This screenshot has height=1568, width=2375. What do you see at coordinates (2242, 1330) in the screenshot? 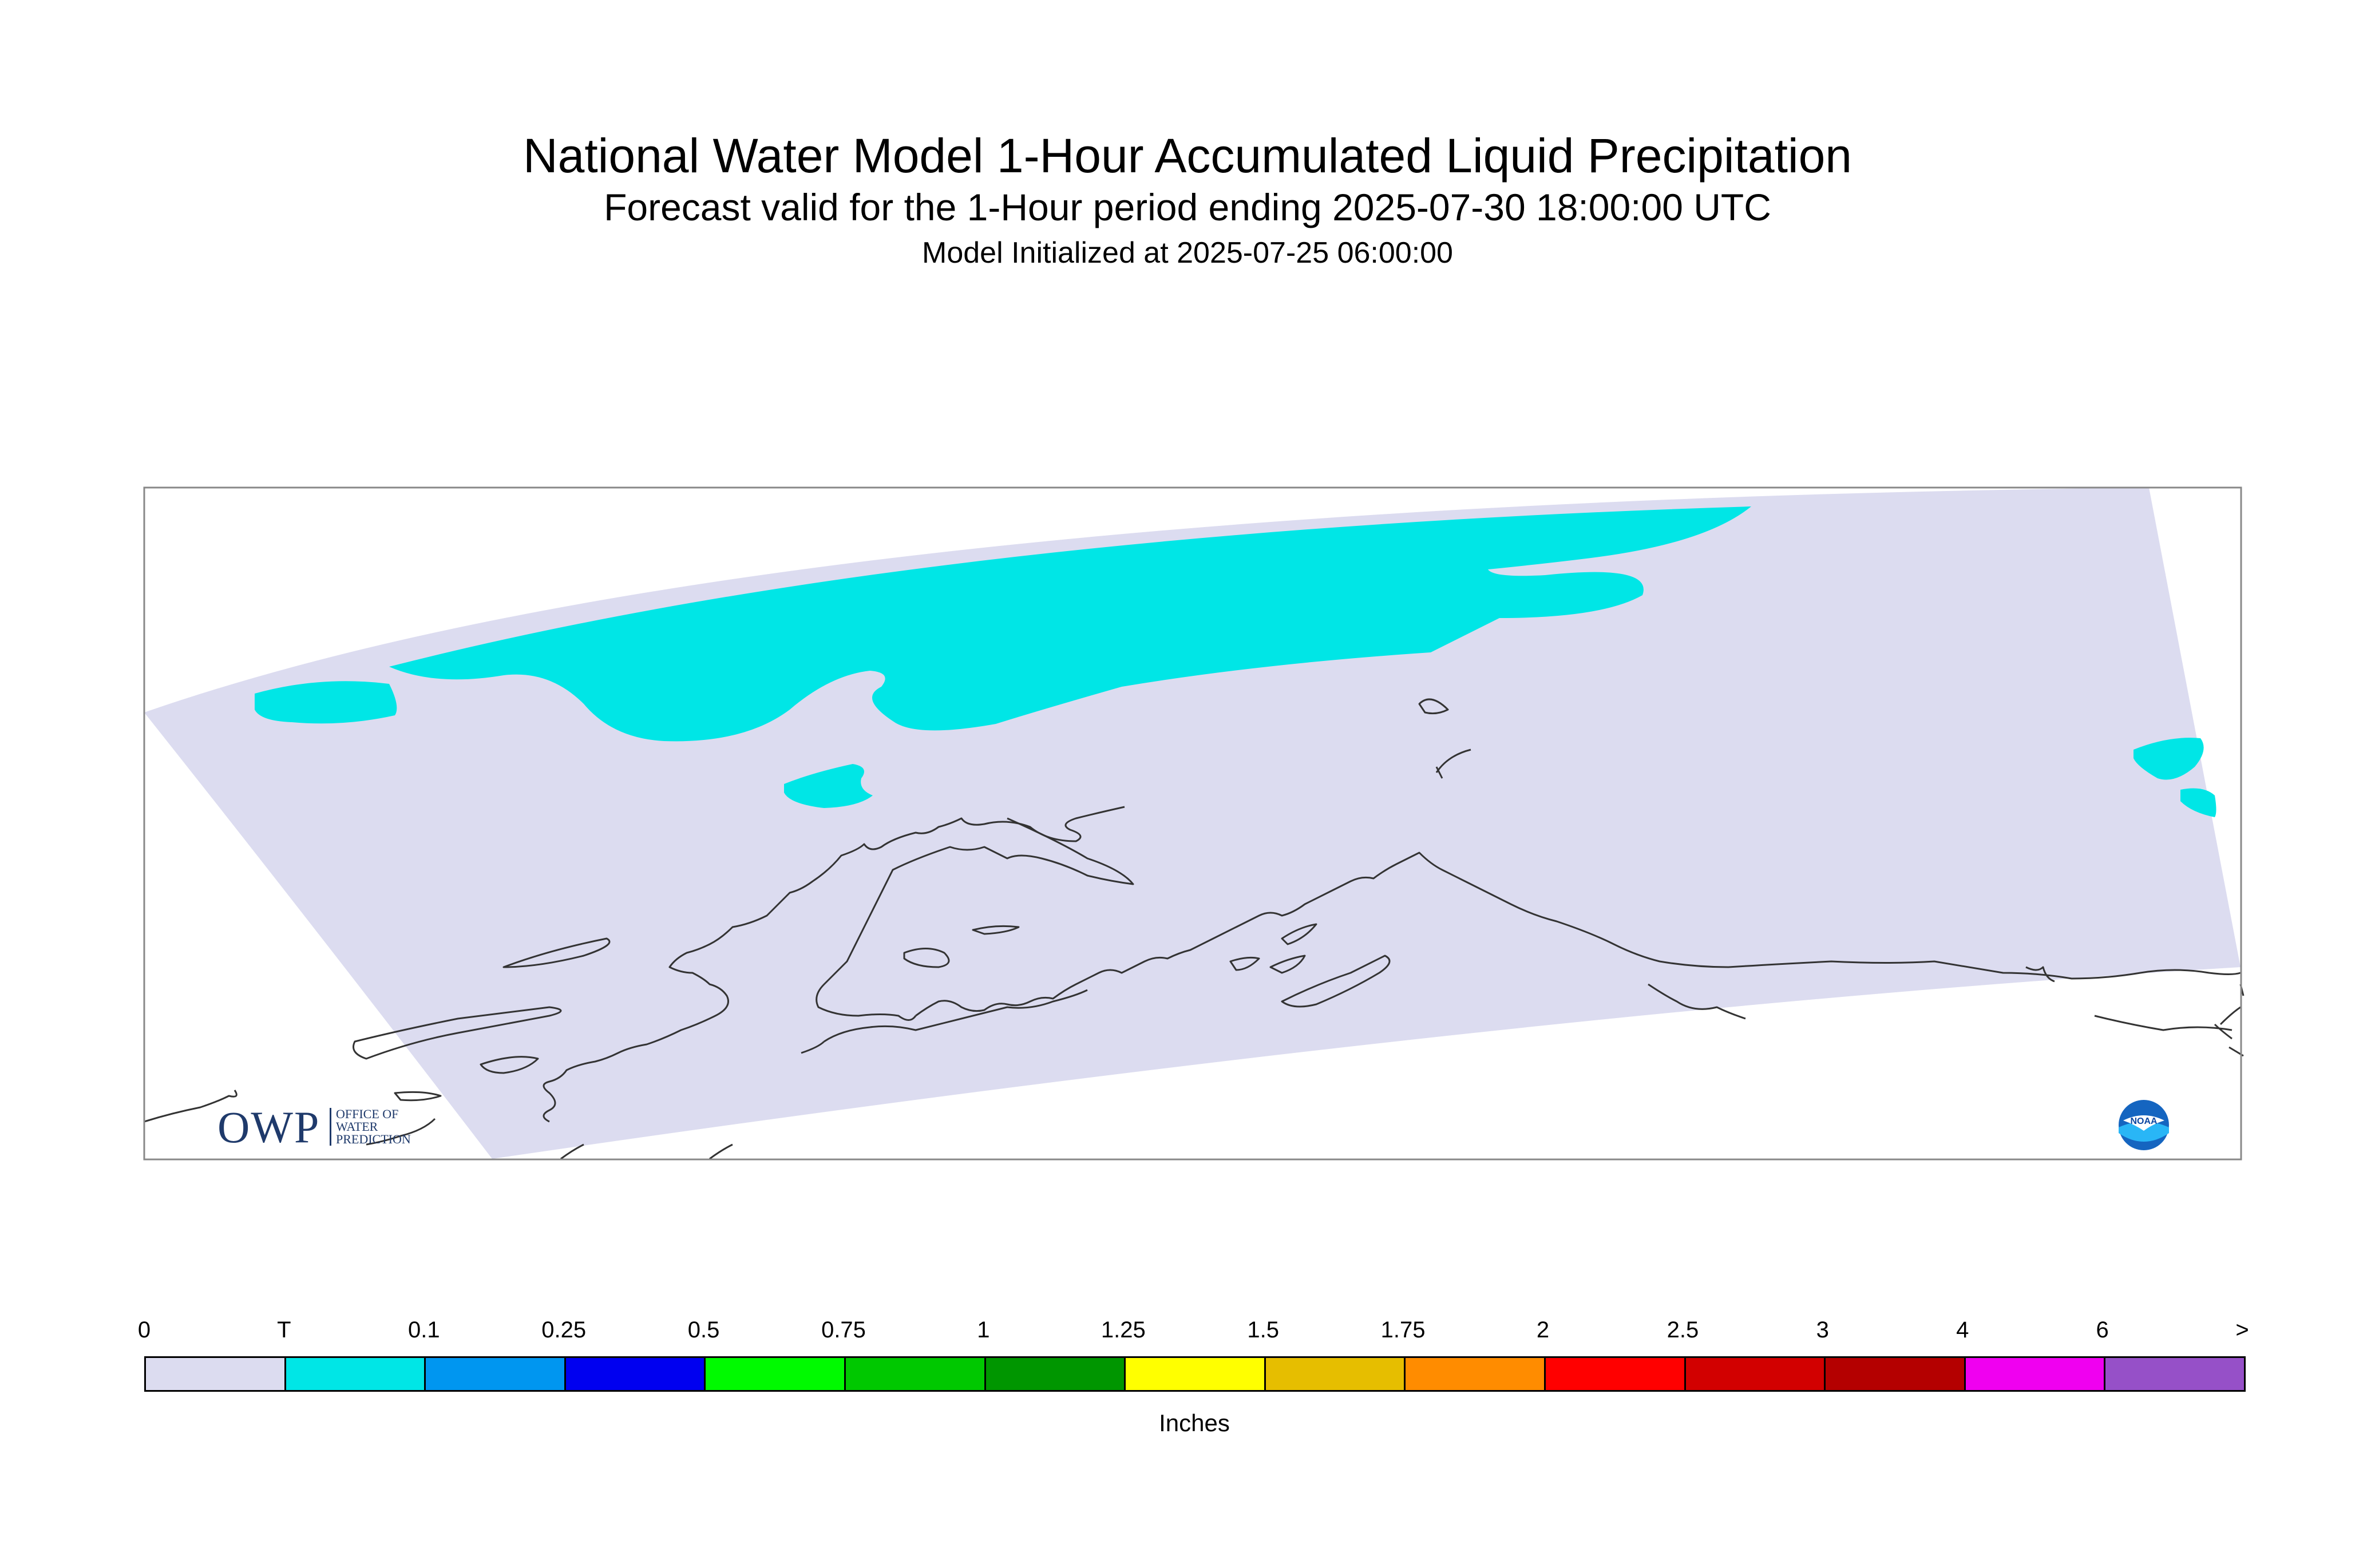
I see `legend-label: >` at bounding box center [2242, 1330].